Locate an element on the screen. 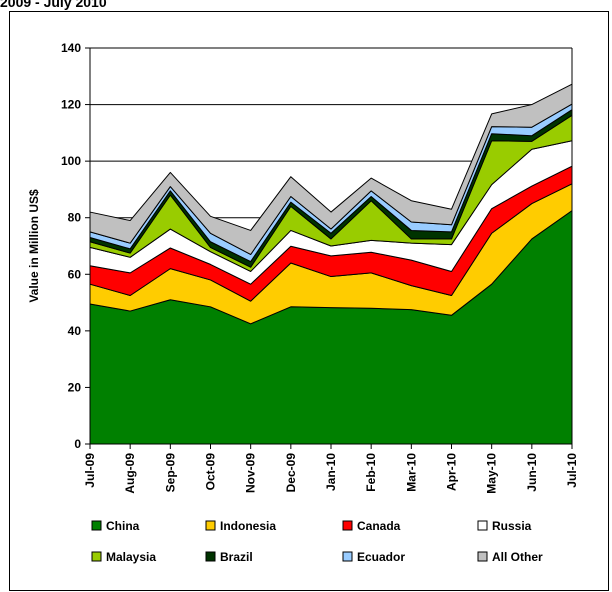 The image size is (612, 592). y-tick-label: 80 is located at coordinates (75, 218).